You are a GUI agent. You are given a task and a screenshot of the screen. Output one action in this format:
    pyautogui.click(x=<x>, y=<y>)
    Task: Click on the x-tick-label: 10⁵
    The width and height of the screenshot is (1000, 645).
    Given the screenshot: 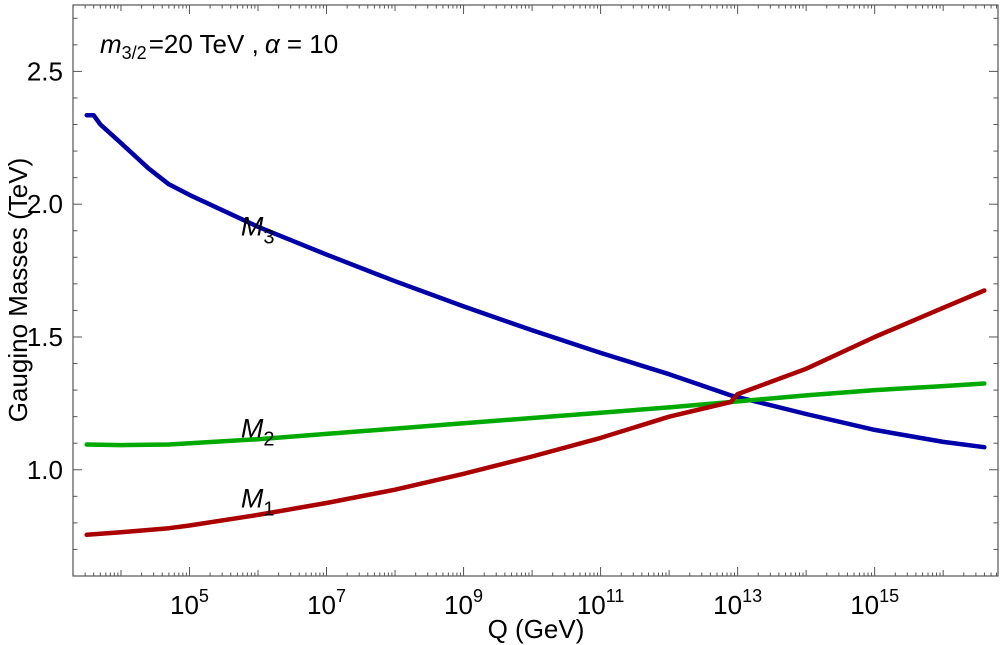 What is the action you would take?
    pyautogui.click(x=189, y=603)
    